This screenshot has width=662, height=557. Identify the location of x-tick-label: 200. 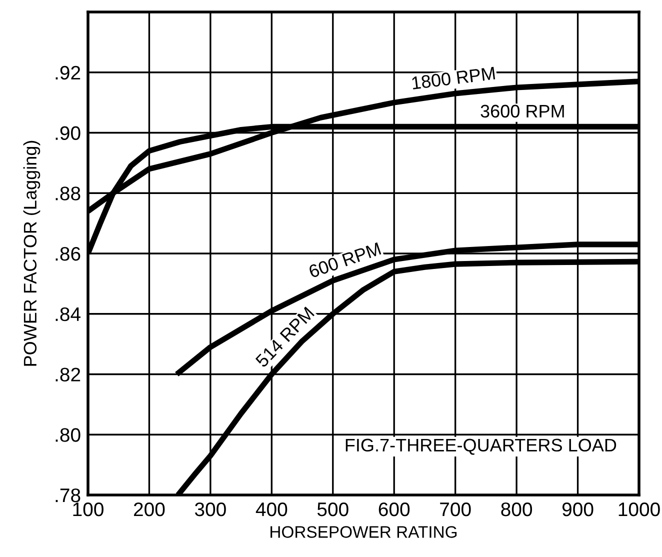
(149, 509).